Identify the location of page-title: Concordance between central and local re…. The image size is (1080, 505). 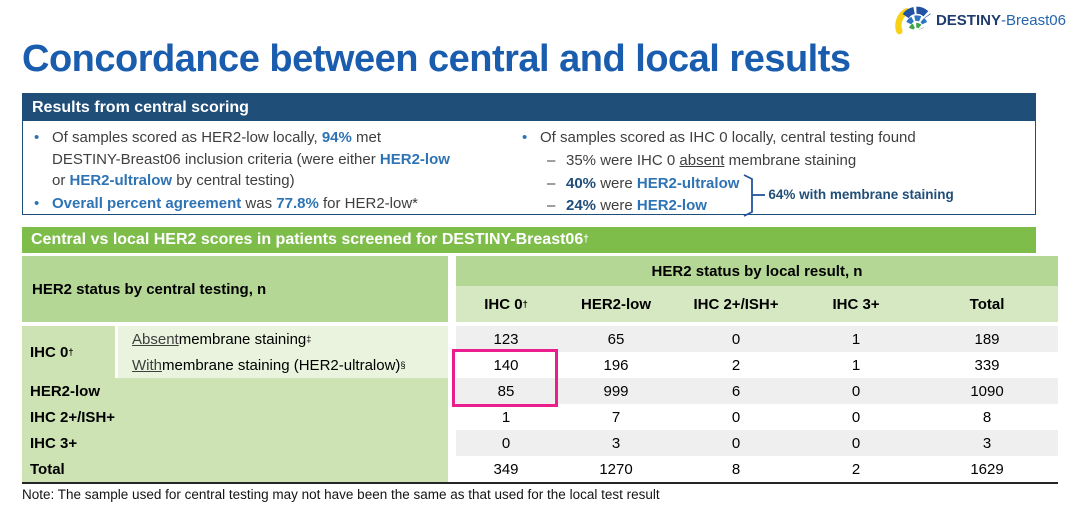
(436, 59).